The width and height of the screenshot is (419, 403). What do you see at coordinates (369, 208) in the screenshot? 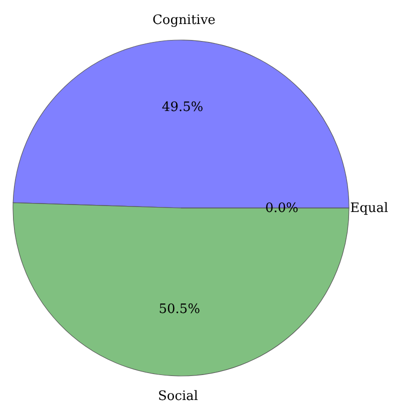
I see `category-label: Equal` at bounding box center [369, 208].